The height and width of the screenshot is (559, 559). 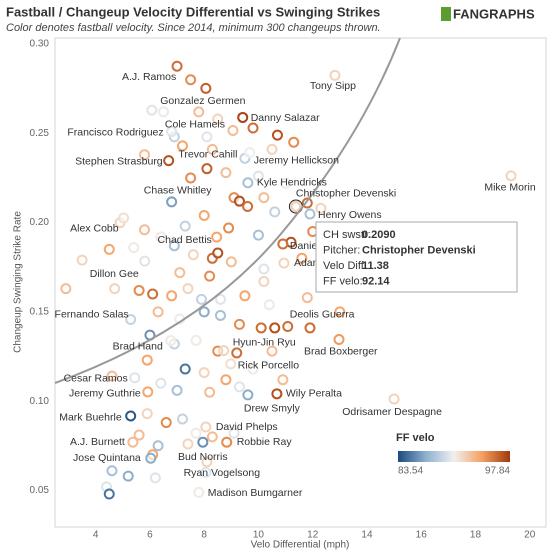 I want to click on point-label: Hyun-Jin Ryu, so click(x=264, y=342).